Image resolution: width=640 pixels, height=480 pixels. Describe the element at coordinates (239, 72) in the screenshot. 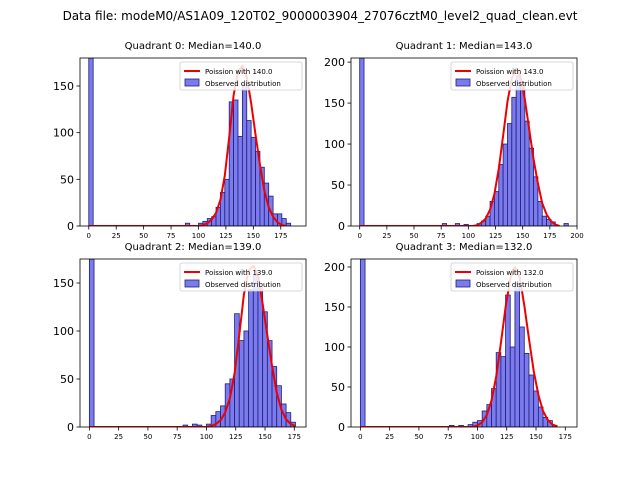

I see `legend-label-poisson: Poission with 140.0` at that location.